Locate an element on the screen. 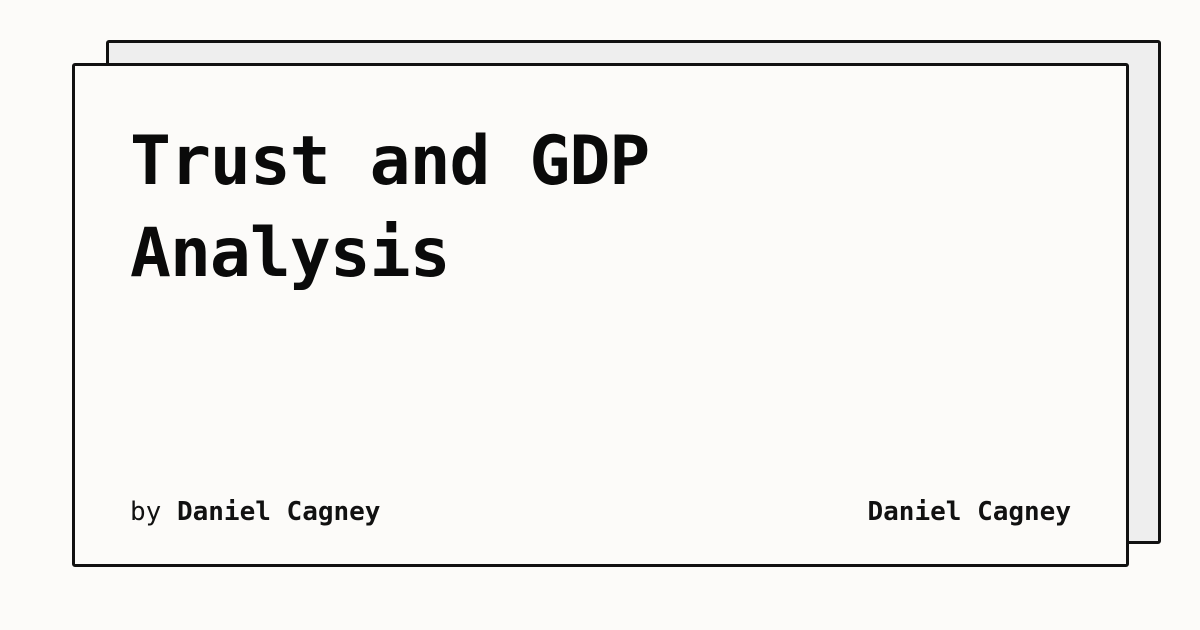  byline-prefix: by is located at coordinates (146, 512).